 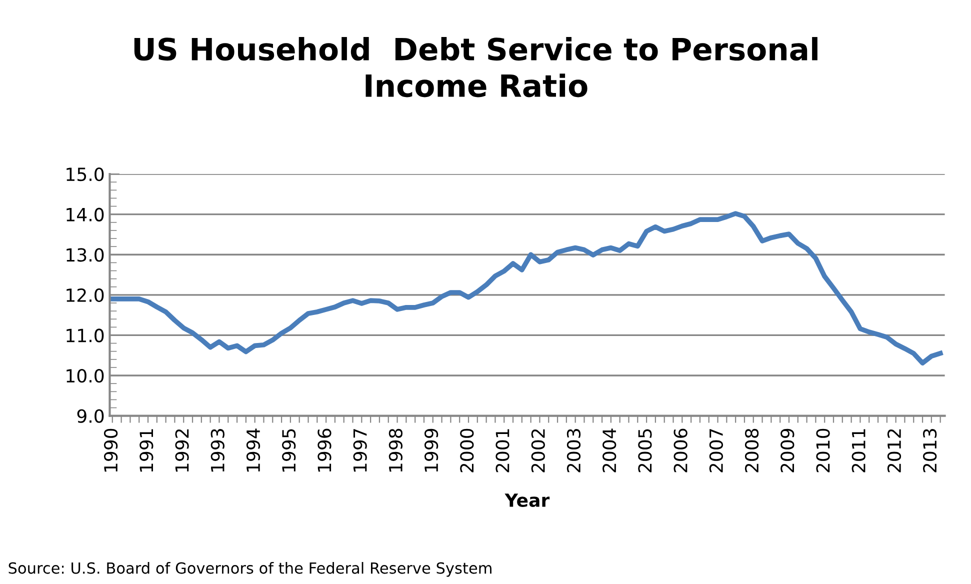 What do you see at coordinates (90, 416) in the screenshot?
I see `y-tick-label: 9.0` at bounding box center [90, 416].